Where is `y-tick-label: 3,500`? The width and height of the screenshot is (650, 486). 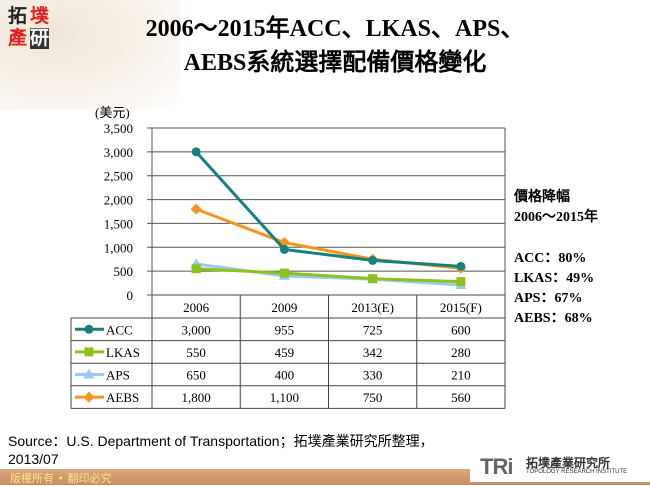 y-tick-label: 3,500 is located at coordinates (118, 128).